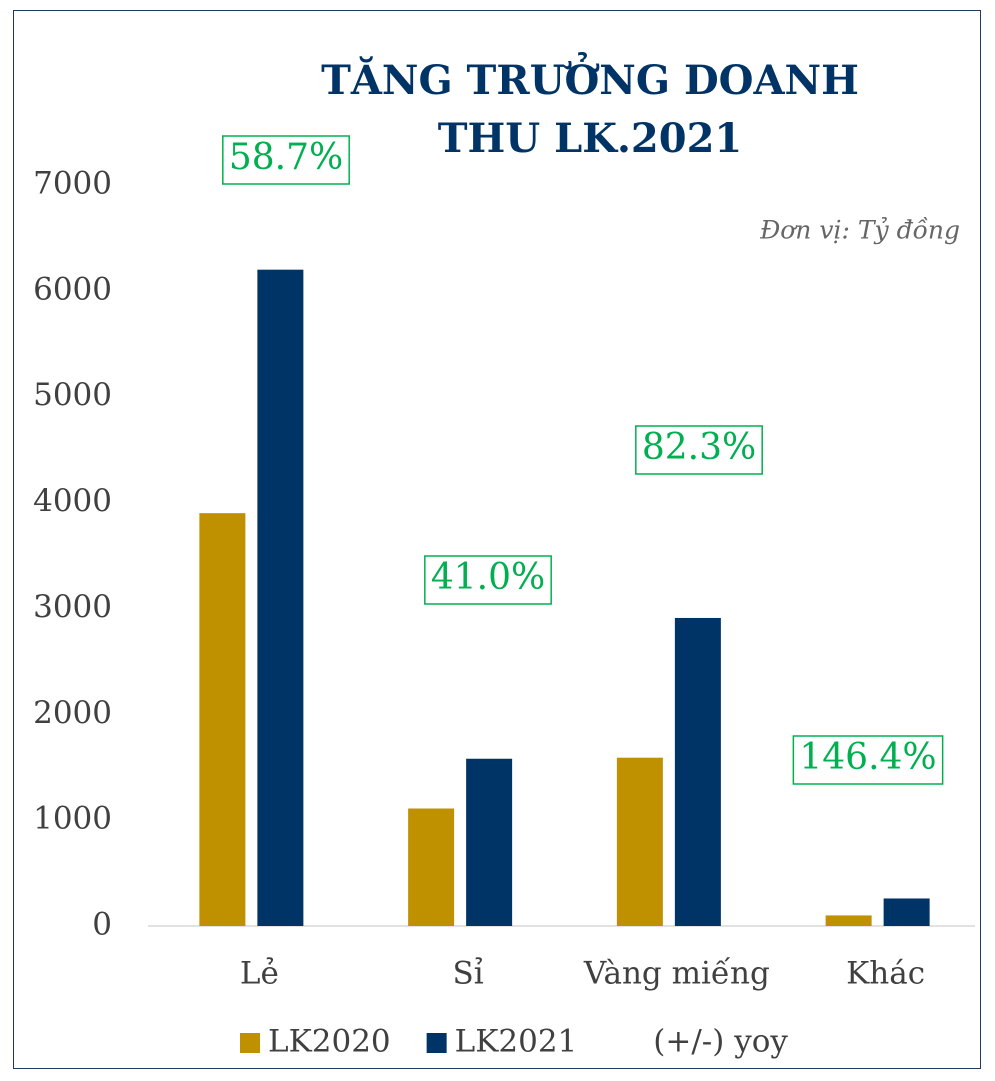 This screenshot has width=995, height=1081. What do you see at coordinates (72, 501) in the screenshot?
I see `y-tick-label: 4000` at bounding box center [72, 501].